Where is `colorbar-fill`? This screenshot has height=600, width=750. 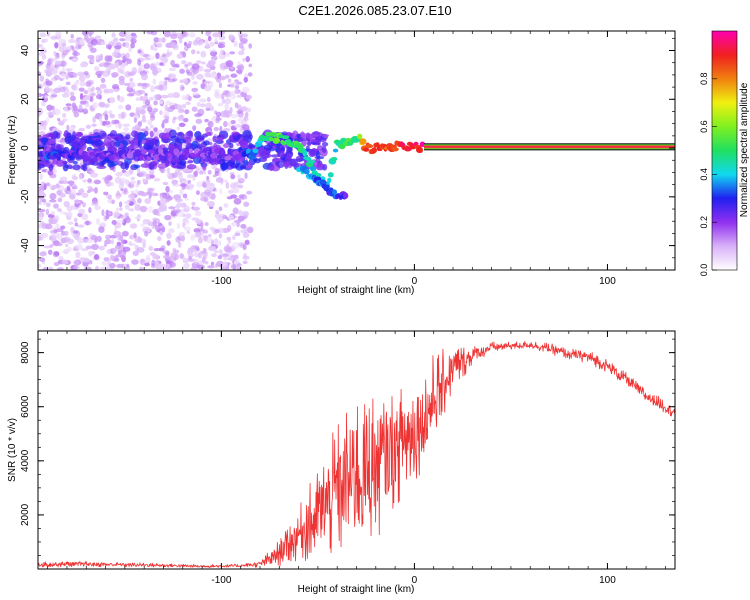
colorbar-fill is located at coordinates (724, 150).